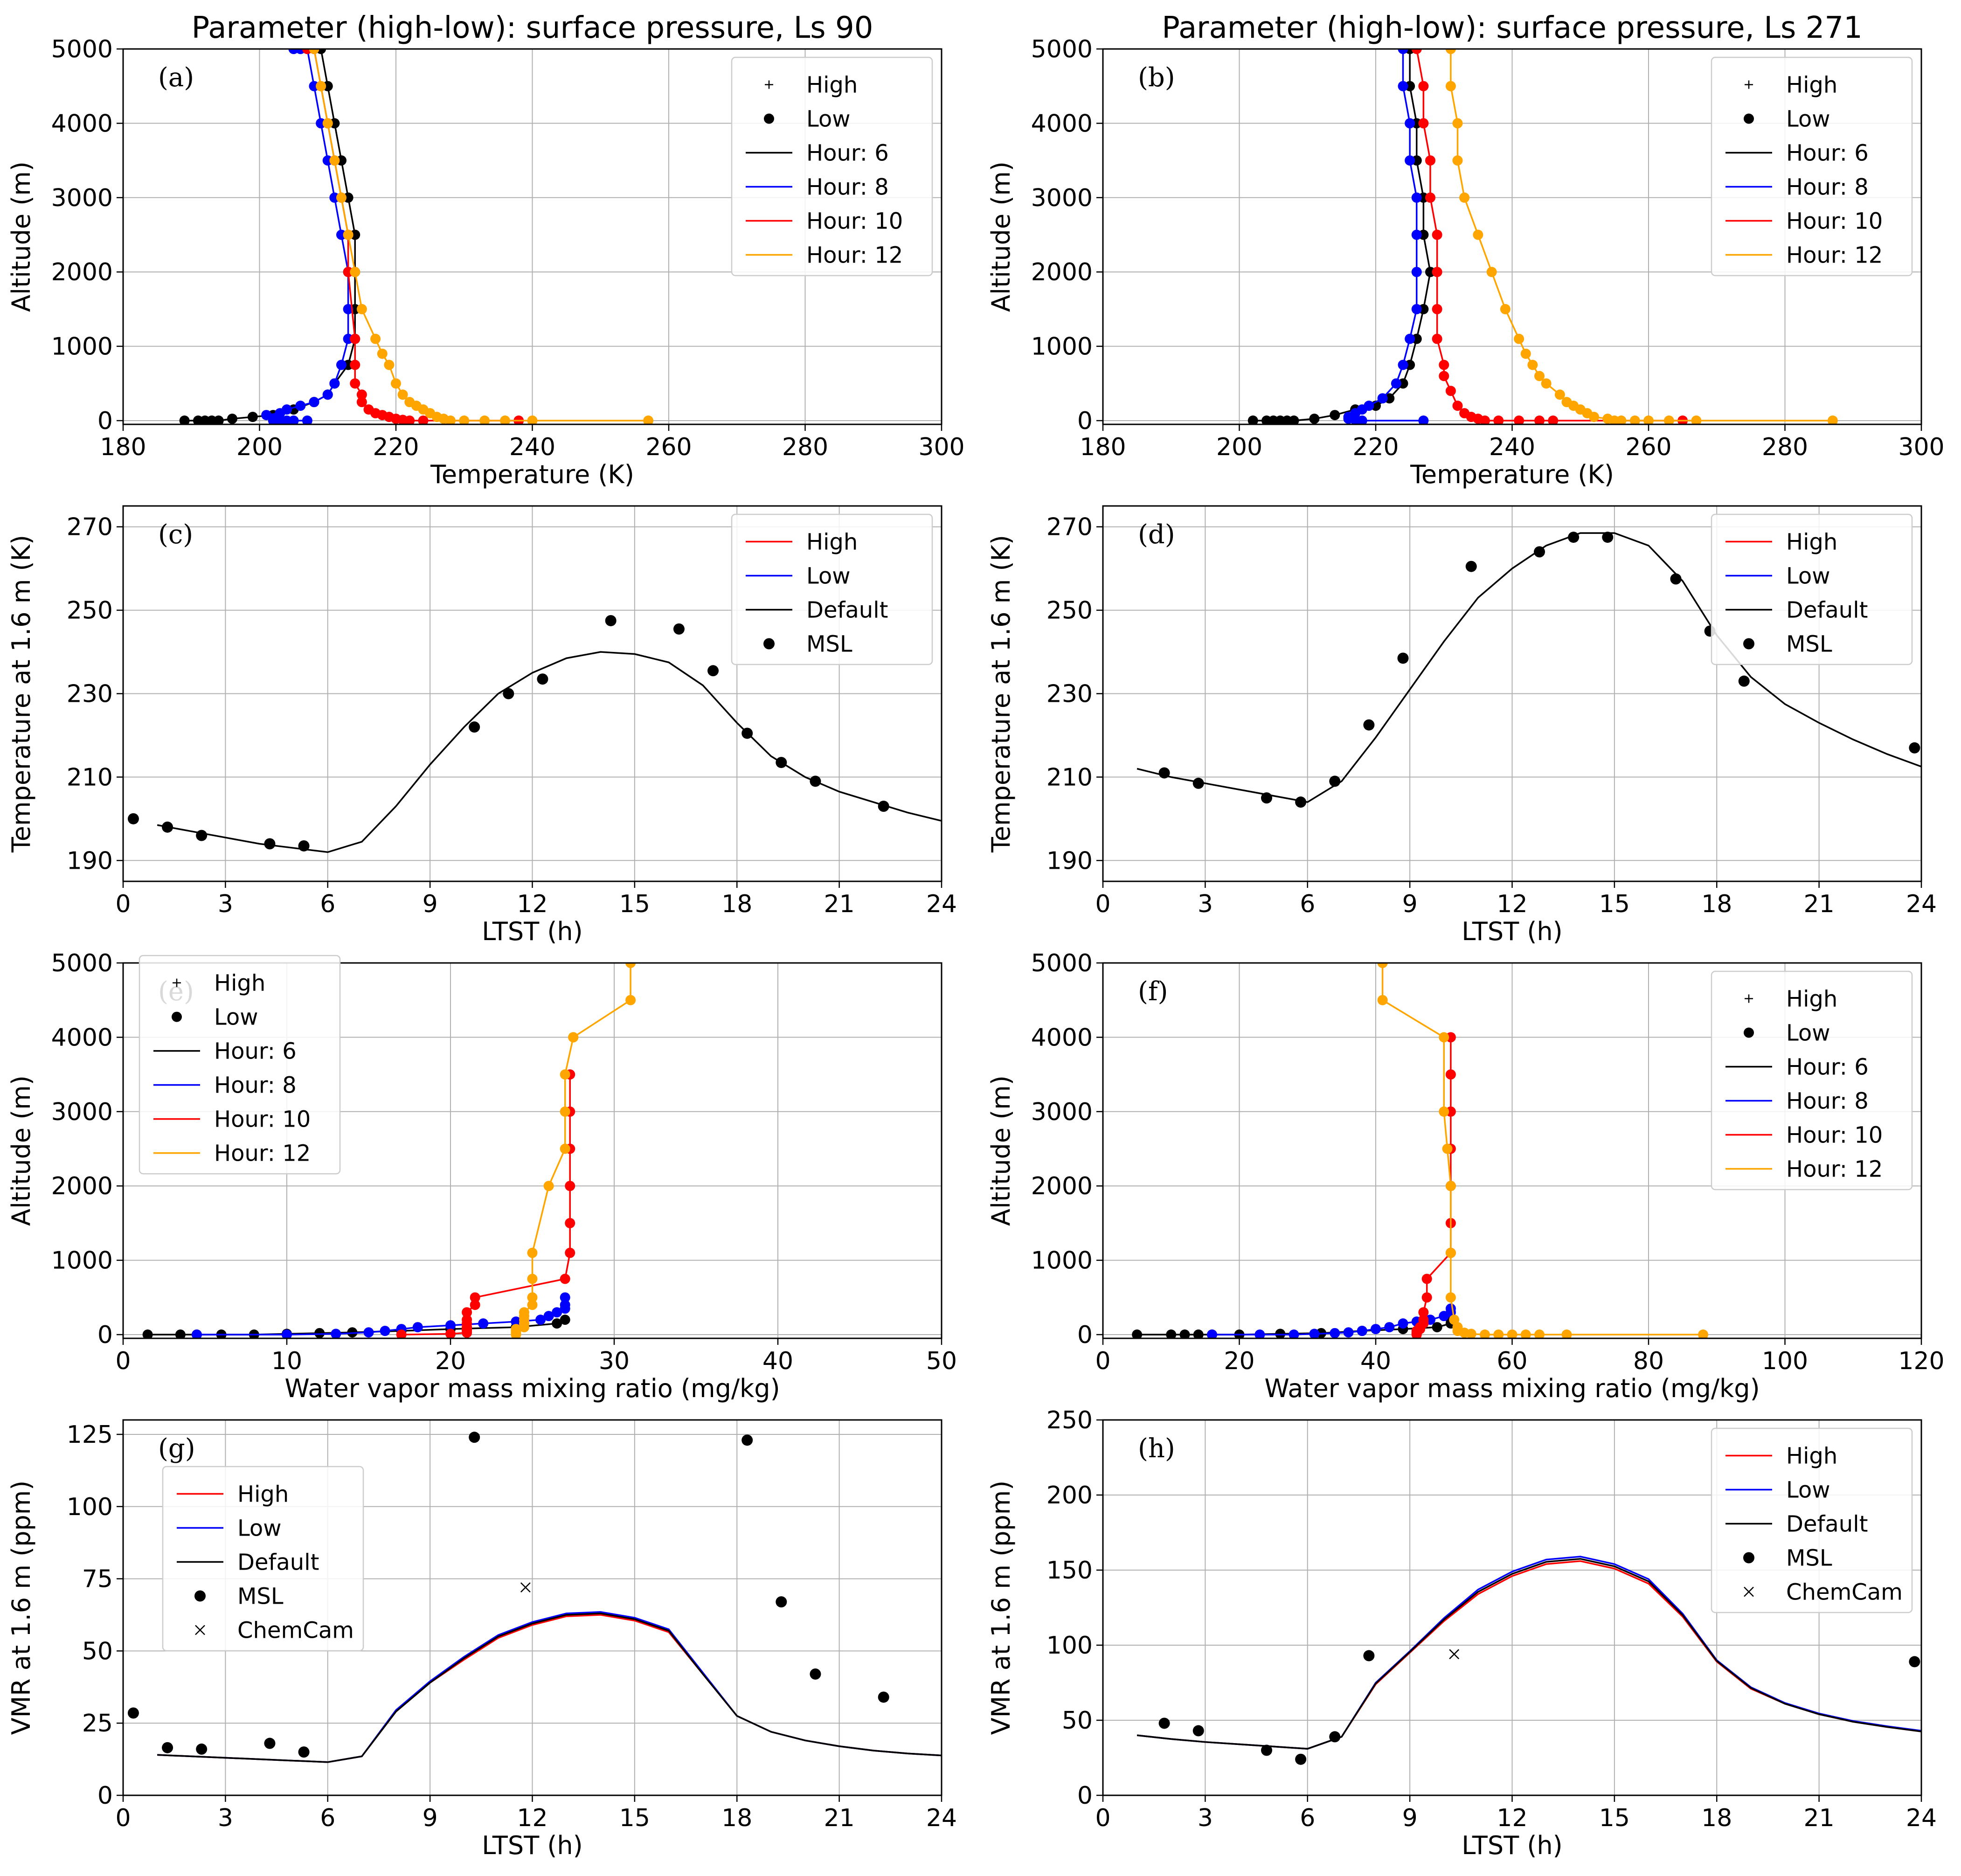 The height and width of the screenshot is (1876, 1961). What do you see at coordinates (90, 1435) in the screenshot?
I see `y-tick-label: 125` at bounding box center [90, 1435].